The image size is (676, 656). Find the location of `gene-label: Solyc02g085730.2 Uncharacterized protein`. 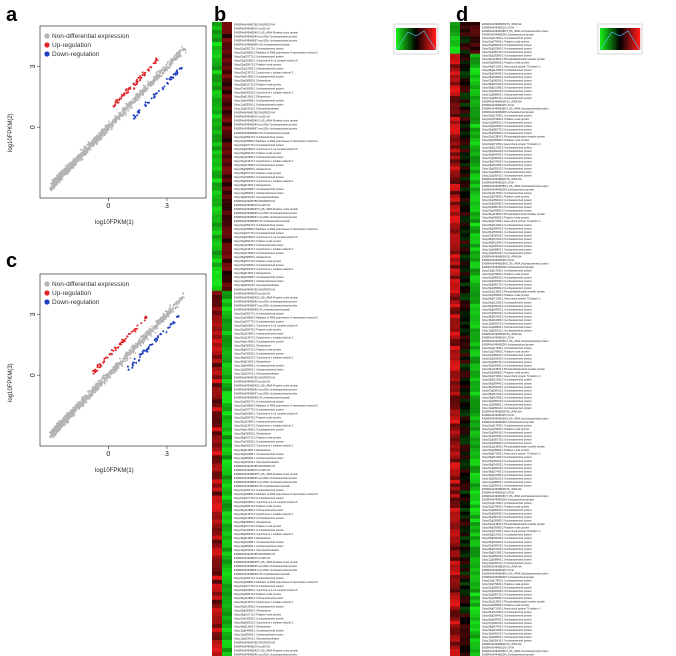

gene-label: Solyc02g085730.2 Uncharacterized protein is located at coordinates (507, 362).